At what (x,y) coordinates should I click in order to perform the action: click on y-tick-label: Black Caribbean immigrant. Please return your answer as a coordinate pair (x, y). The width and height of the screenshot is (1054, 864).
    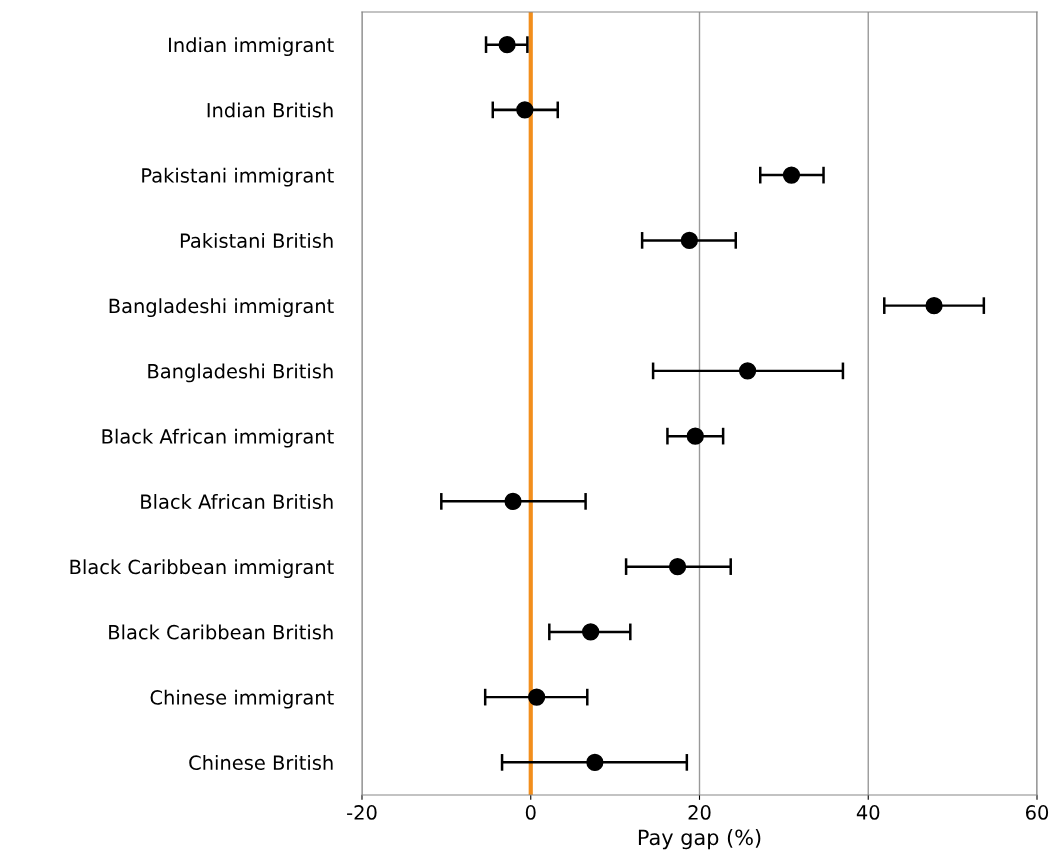
    Looking at the image, I should click on (202, 569).